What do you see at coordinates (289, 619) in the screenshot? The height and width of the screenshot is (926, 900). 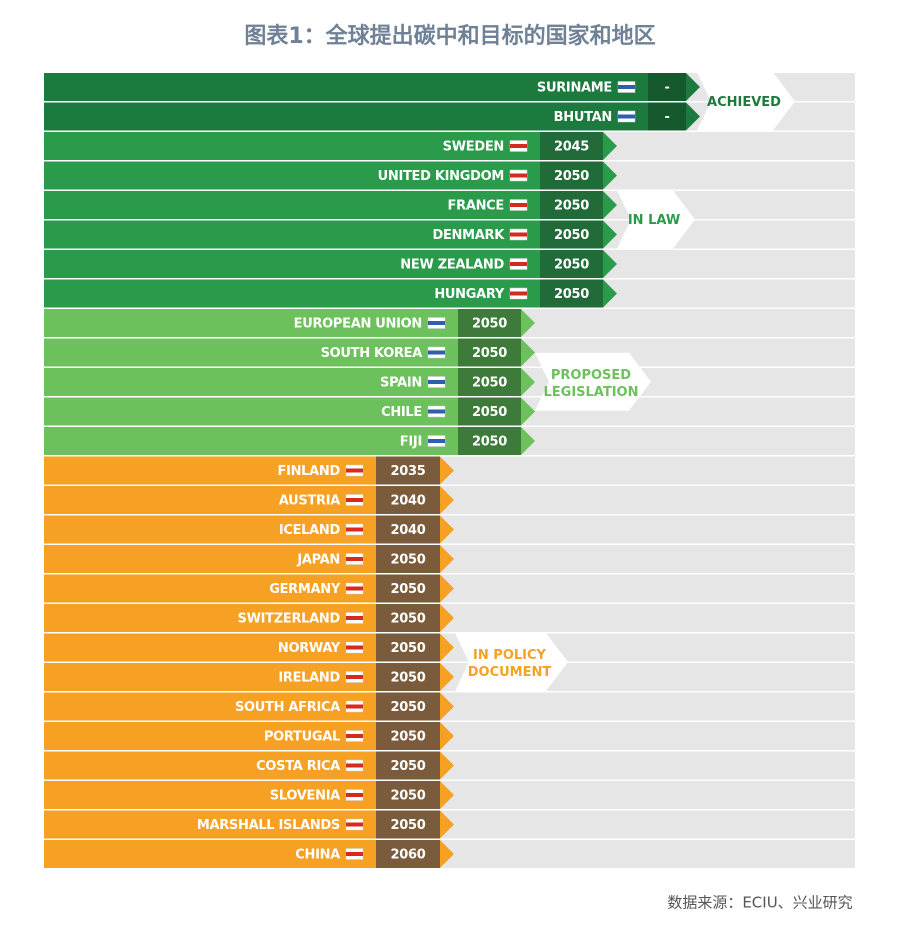 I see `country-name: SWITZERLAND` at bounding box center [289, 619].